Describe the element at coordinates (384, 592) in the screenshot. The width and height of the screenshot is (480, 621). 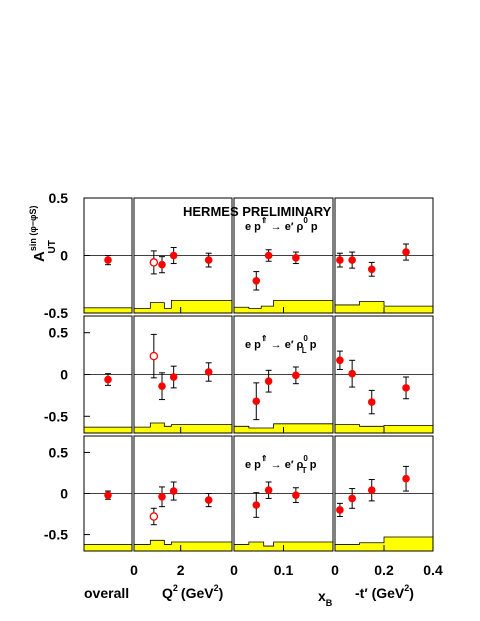
I see `xlabel-t: -t′ (GeV2)` at that location.